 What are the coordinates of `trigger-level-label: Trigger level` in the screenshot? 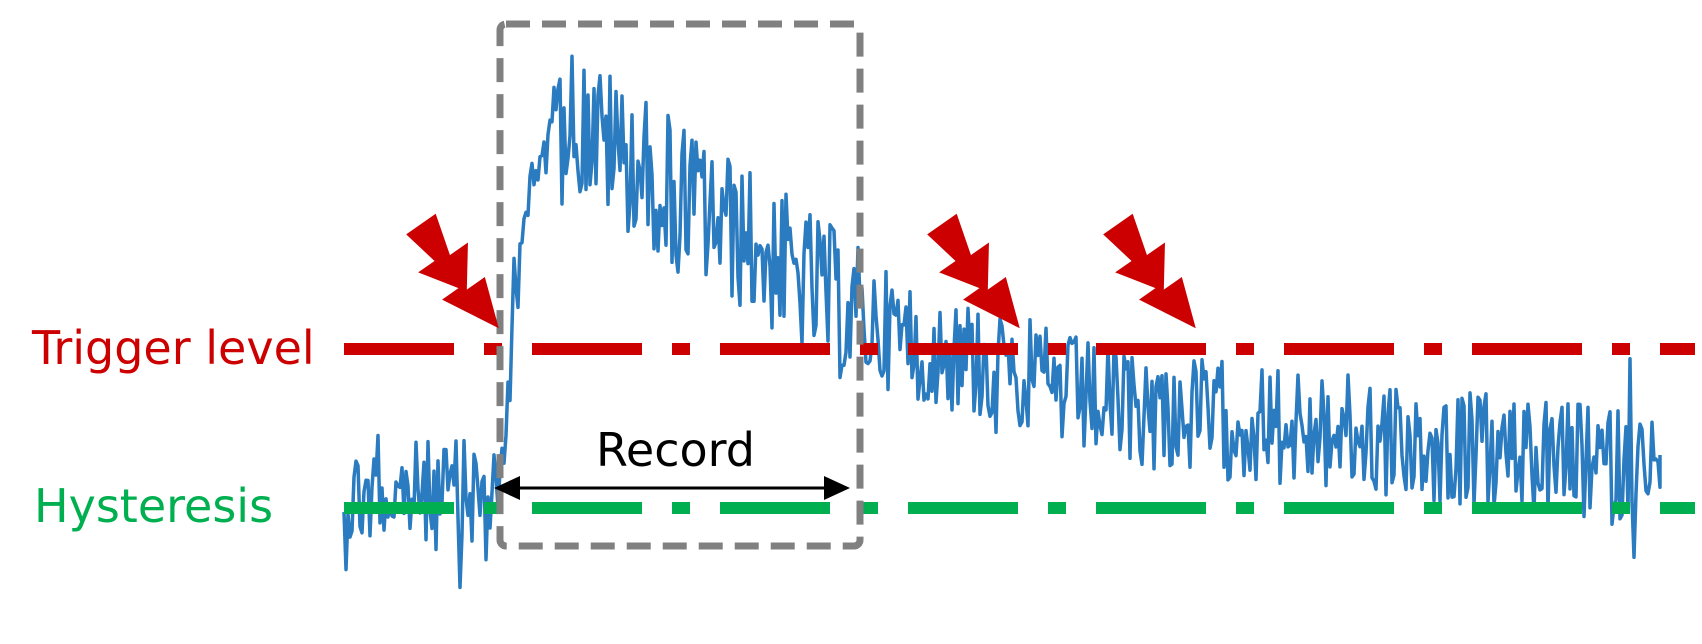 It's located at (173, 348).